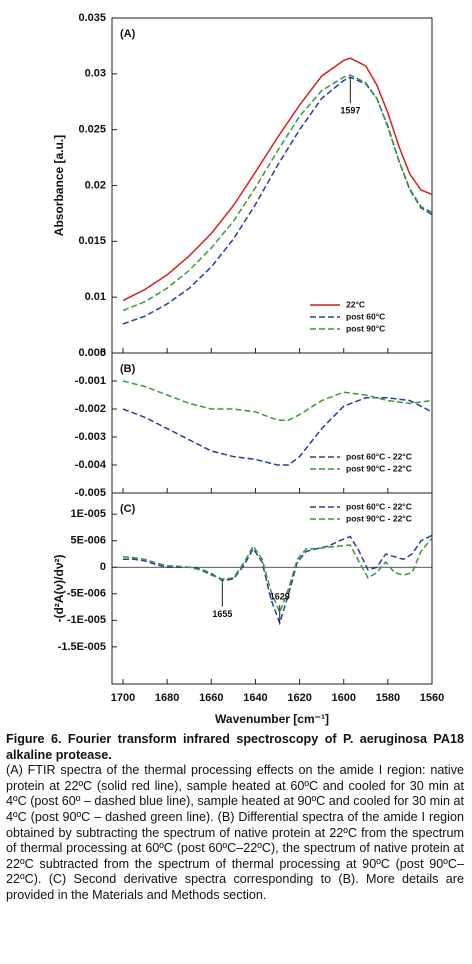 The height and width of the screenshot is (964, 472). Describe the element at coordinates (365, 316) in the screenshot. I see `legend-label: post 60°C` at that location.